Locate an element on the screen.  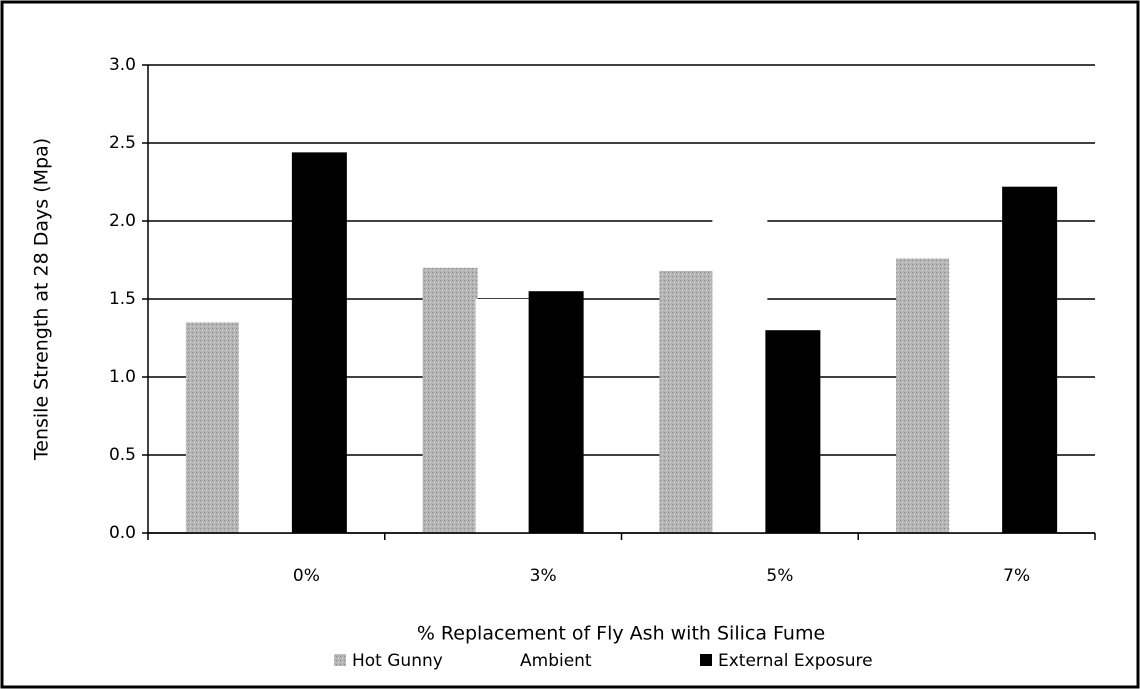
x-tick-label: 3% is located at coordinates (543, 576).